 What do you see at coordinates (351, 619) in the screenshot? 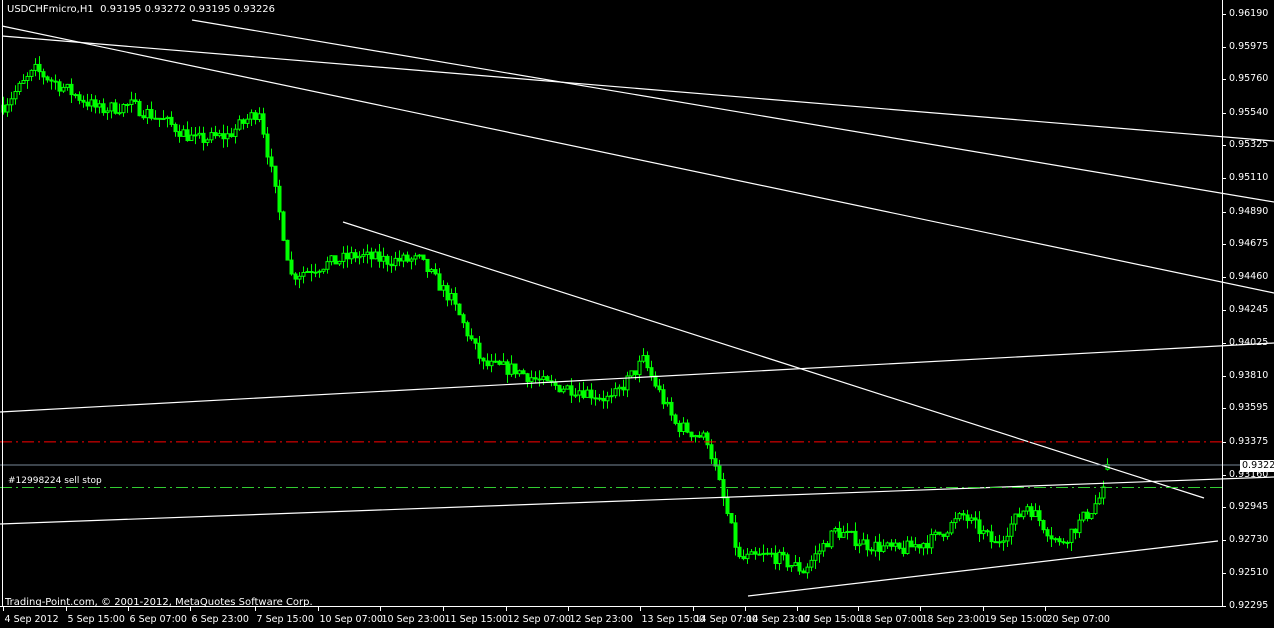
I see `time-tick-label: 10 Sep 07:00` at bounding box center [351, 619].